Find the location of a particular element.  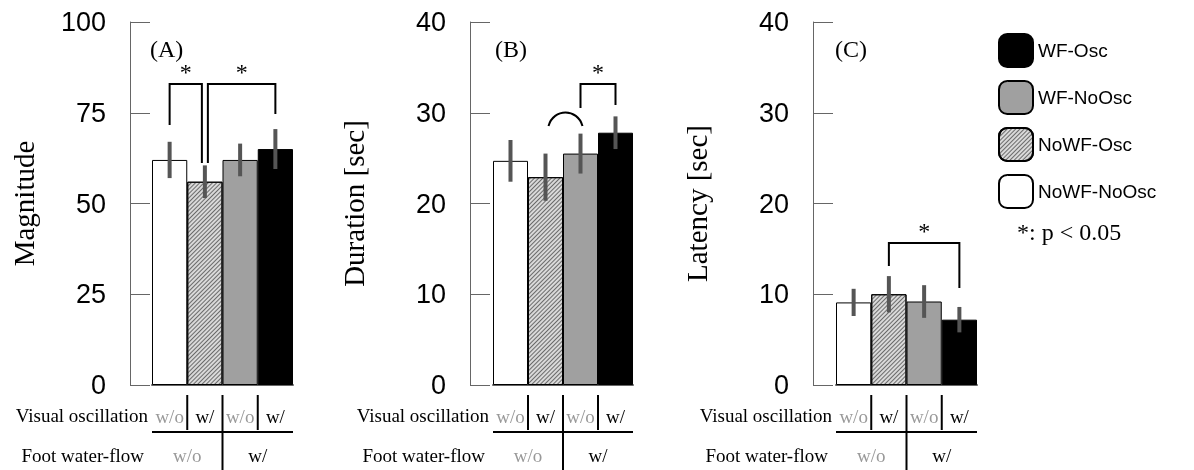

y-axis-title: Magnitude is located at coordinates (23, 203).